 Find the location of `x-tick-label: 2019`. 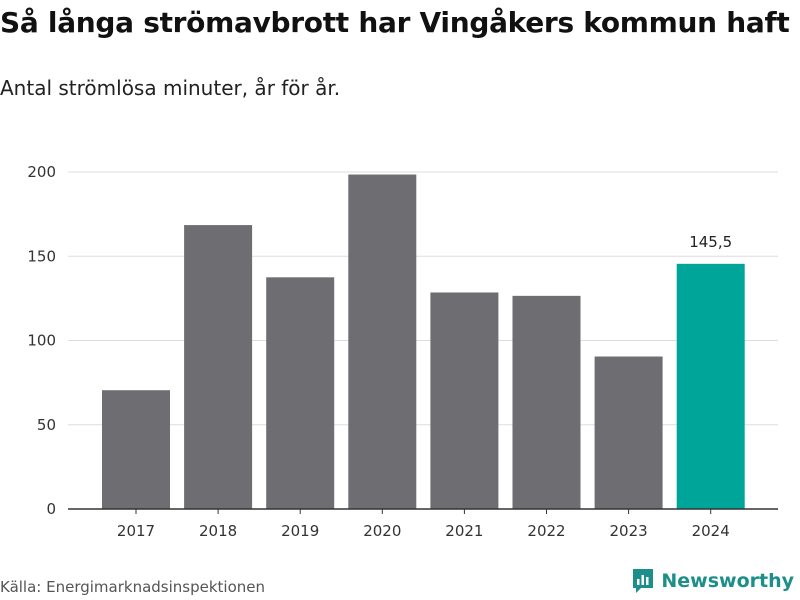

x-tick-label: 2019 is located at coordinates (300, 531).